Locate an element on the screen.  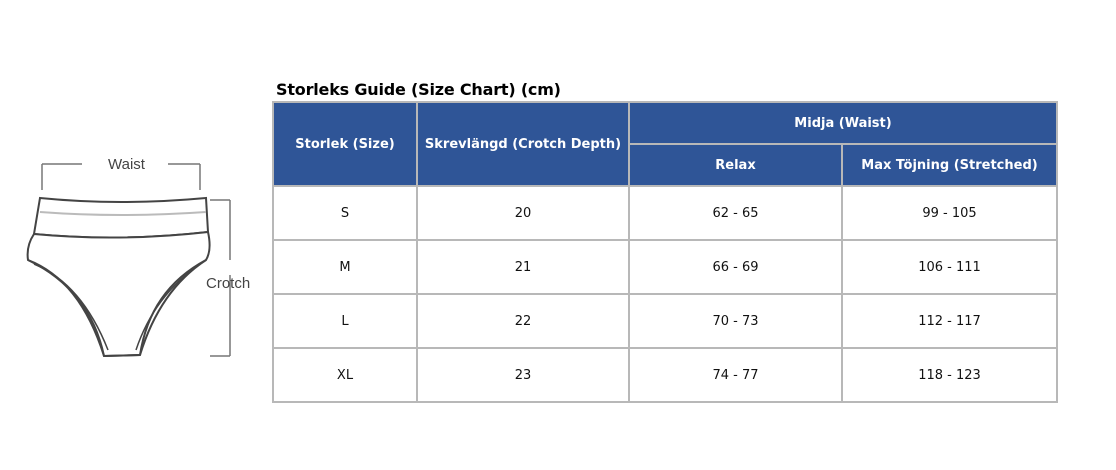
cell-crotch-depth: 23 is located at coordinates (523, 375).